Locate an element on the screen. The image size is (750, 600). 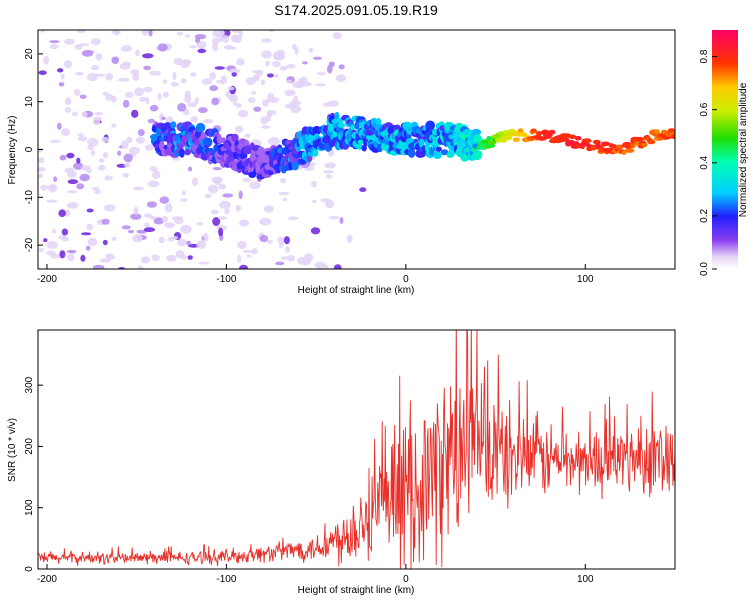
spectrogram-x-ticks: -200 -100 0 100 is located at coordinates (315, 274).